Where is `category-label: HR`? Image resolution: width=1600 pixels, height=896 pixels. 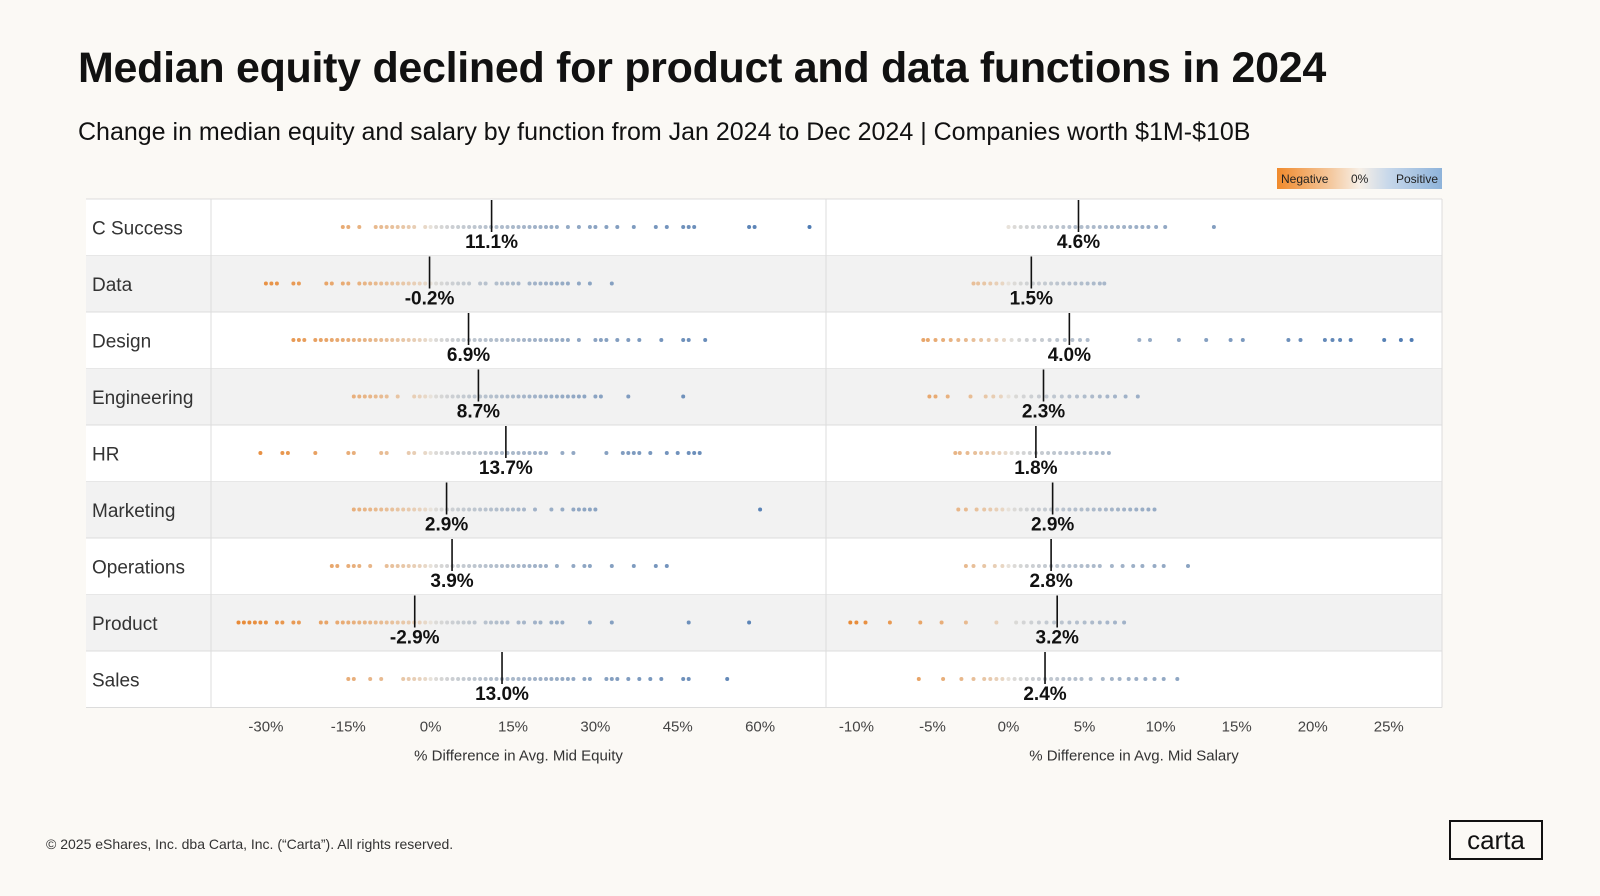 category-label: HR is located at coordinates (105, 454).